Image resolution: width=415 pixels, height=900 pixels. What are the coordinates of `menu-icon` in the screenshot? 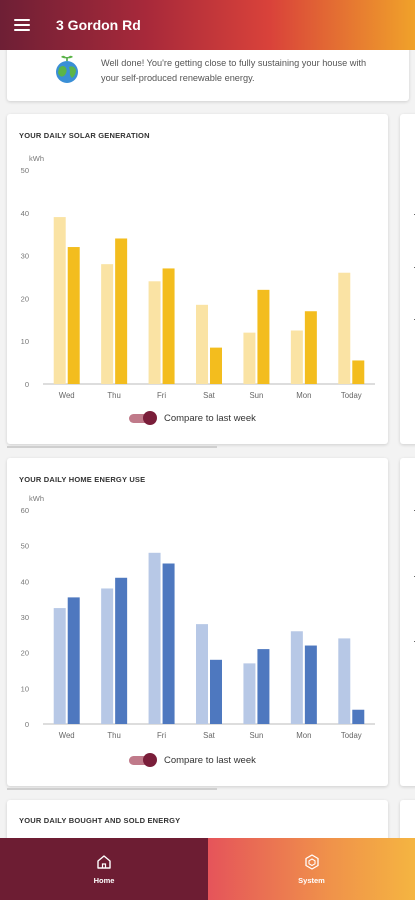 It's located at (22, 25).